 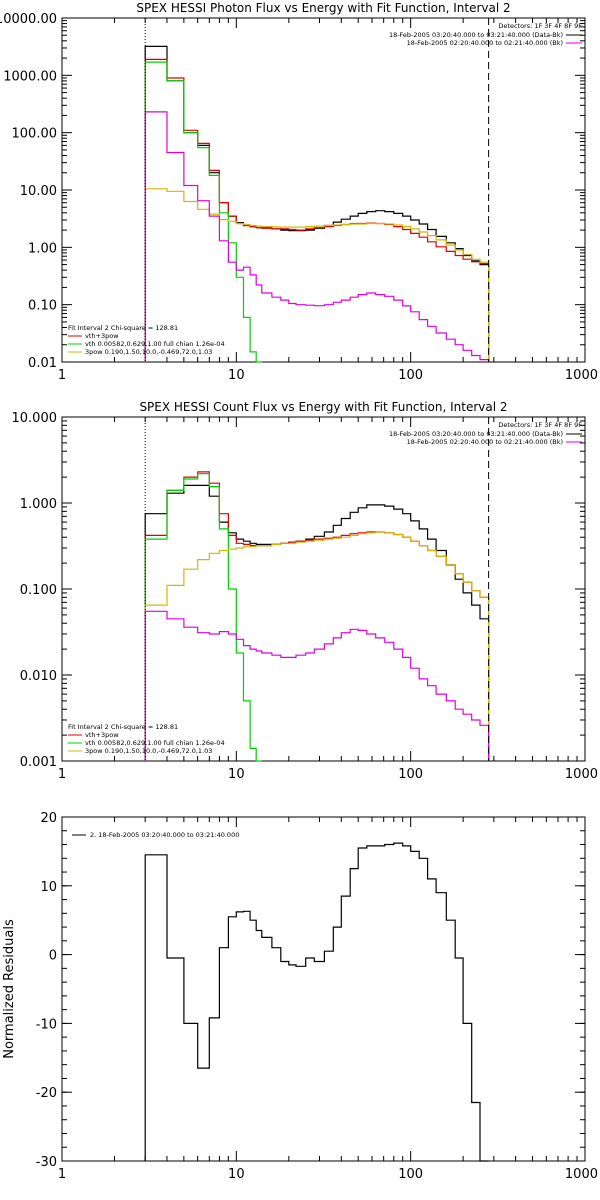 What do you see at coordinates (30, 76) in the screenshot?
I see `y-tick-label: 1000.00` at bounding box center [30, 76].